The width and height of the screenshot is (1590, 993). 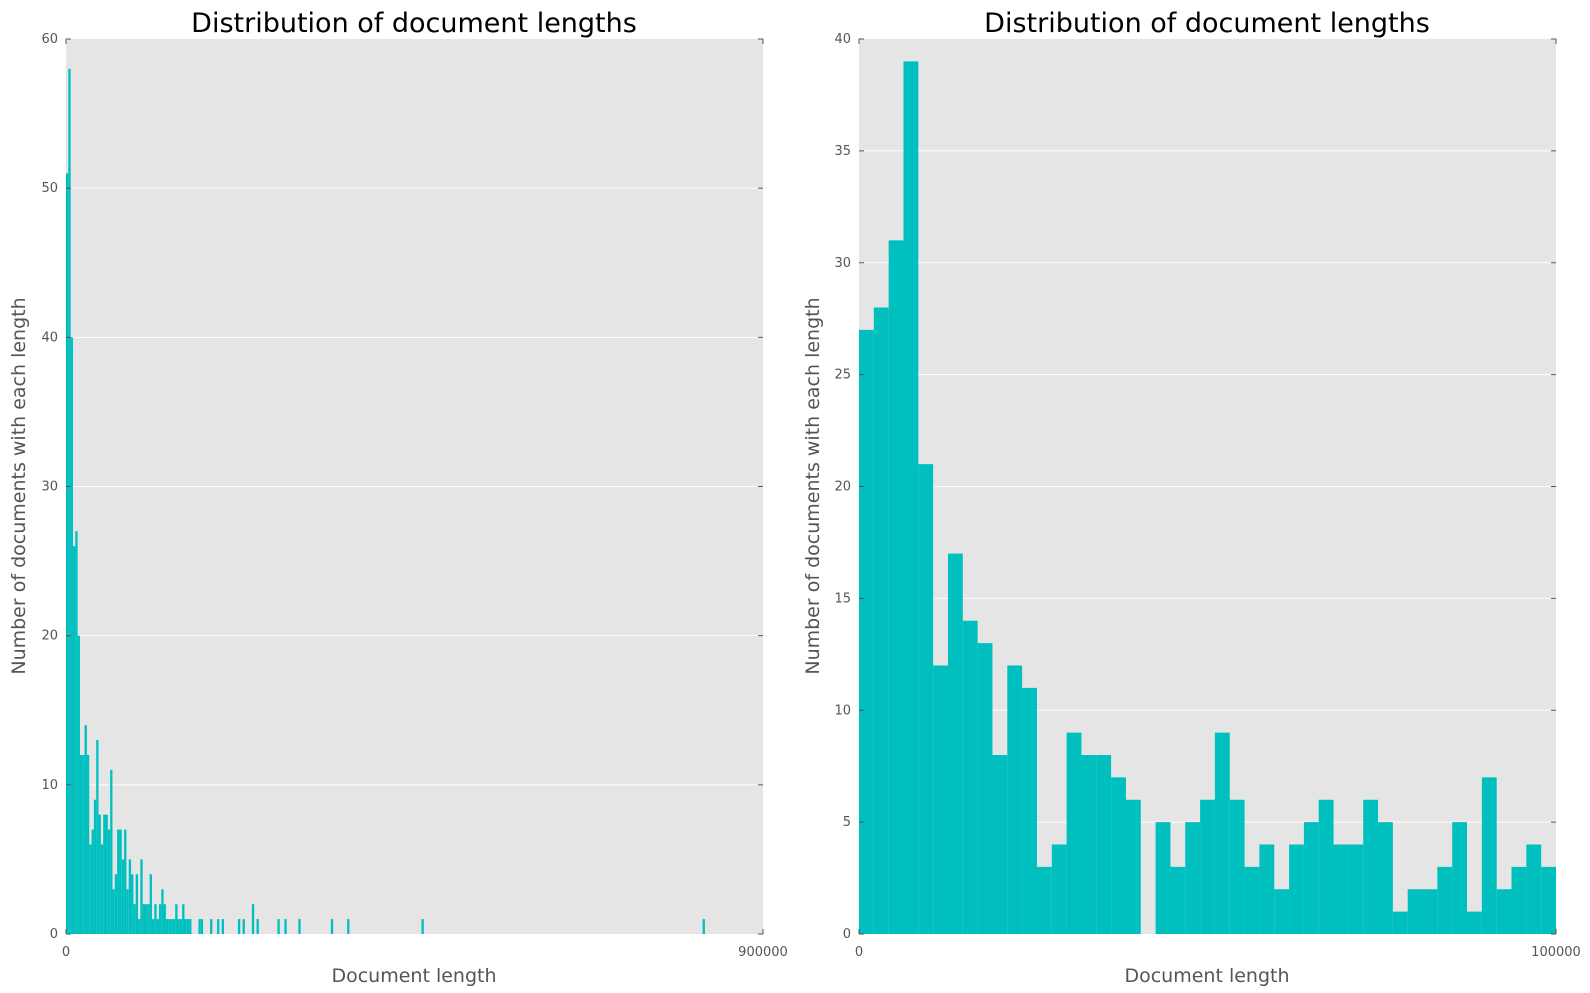 I want to click on chart-right-title: Distribution of document lengths, so click(x=1207, y=23).